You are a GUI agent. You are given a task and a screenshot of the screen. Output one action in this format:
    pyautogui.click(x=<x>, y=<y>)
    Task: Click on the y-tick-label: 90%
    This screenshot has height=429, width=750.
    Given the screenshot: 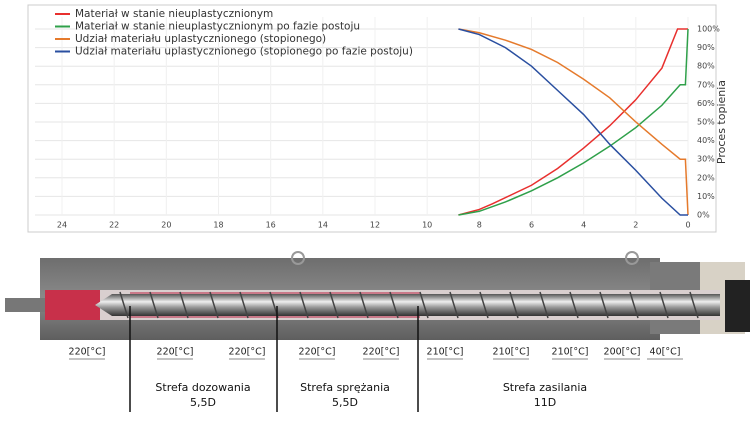 What is the action you would take?
    pyautogui.click(x=706, y=47)
    